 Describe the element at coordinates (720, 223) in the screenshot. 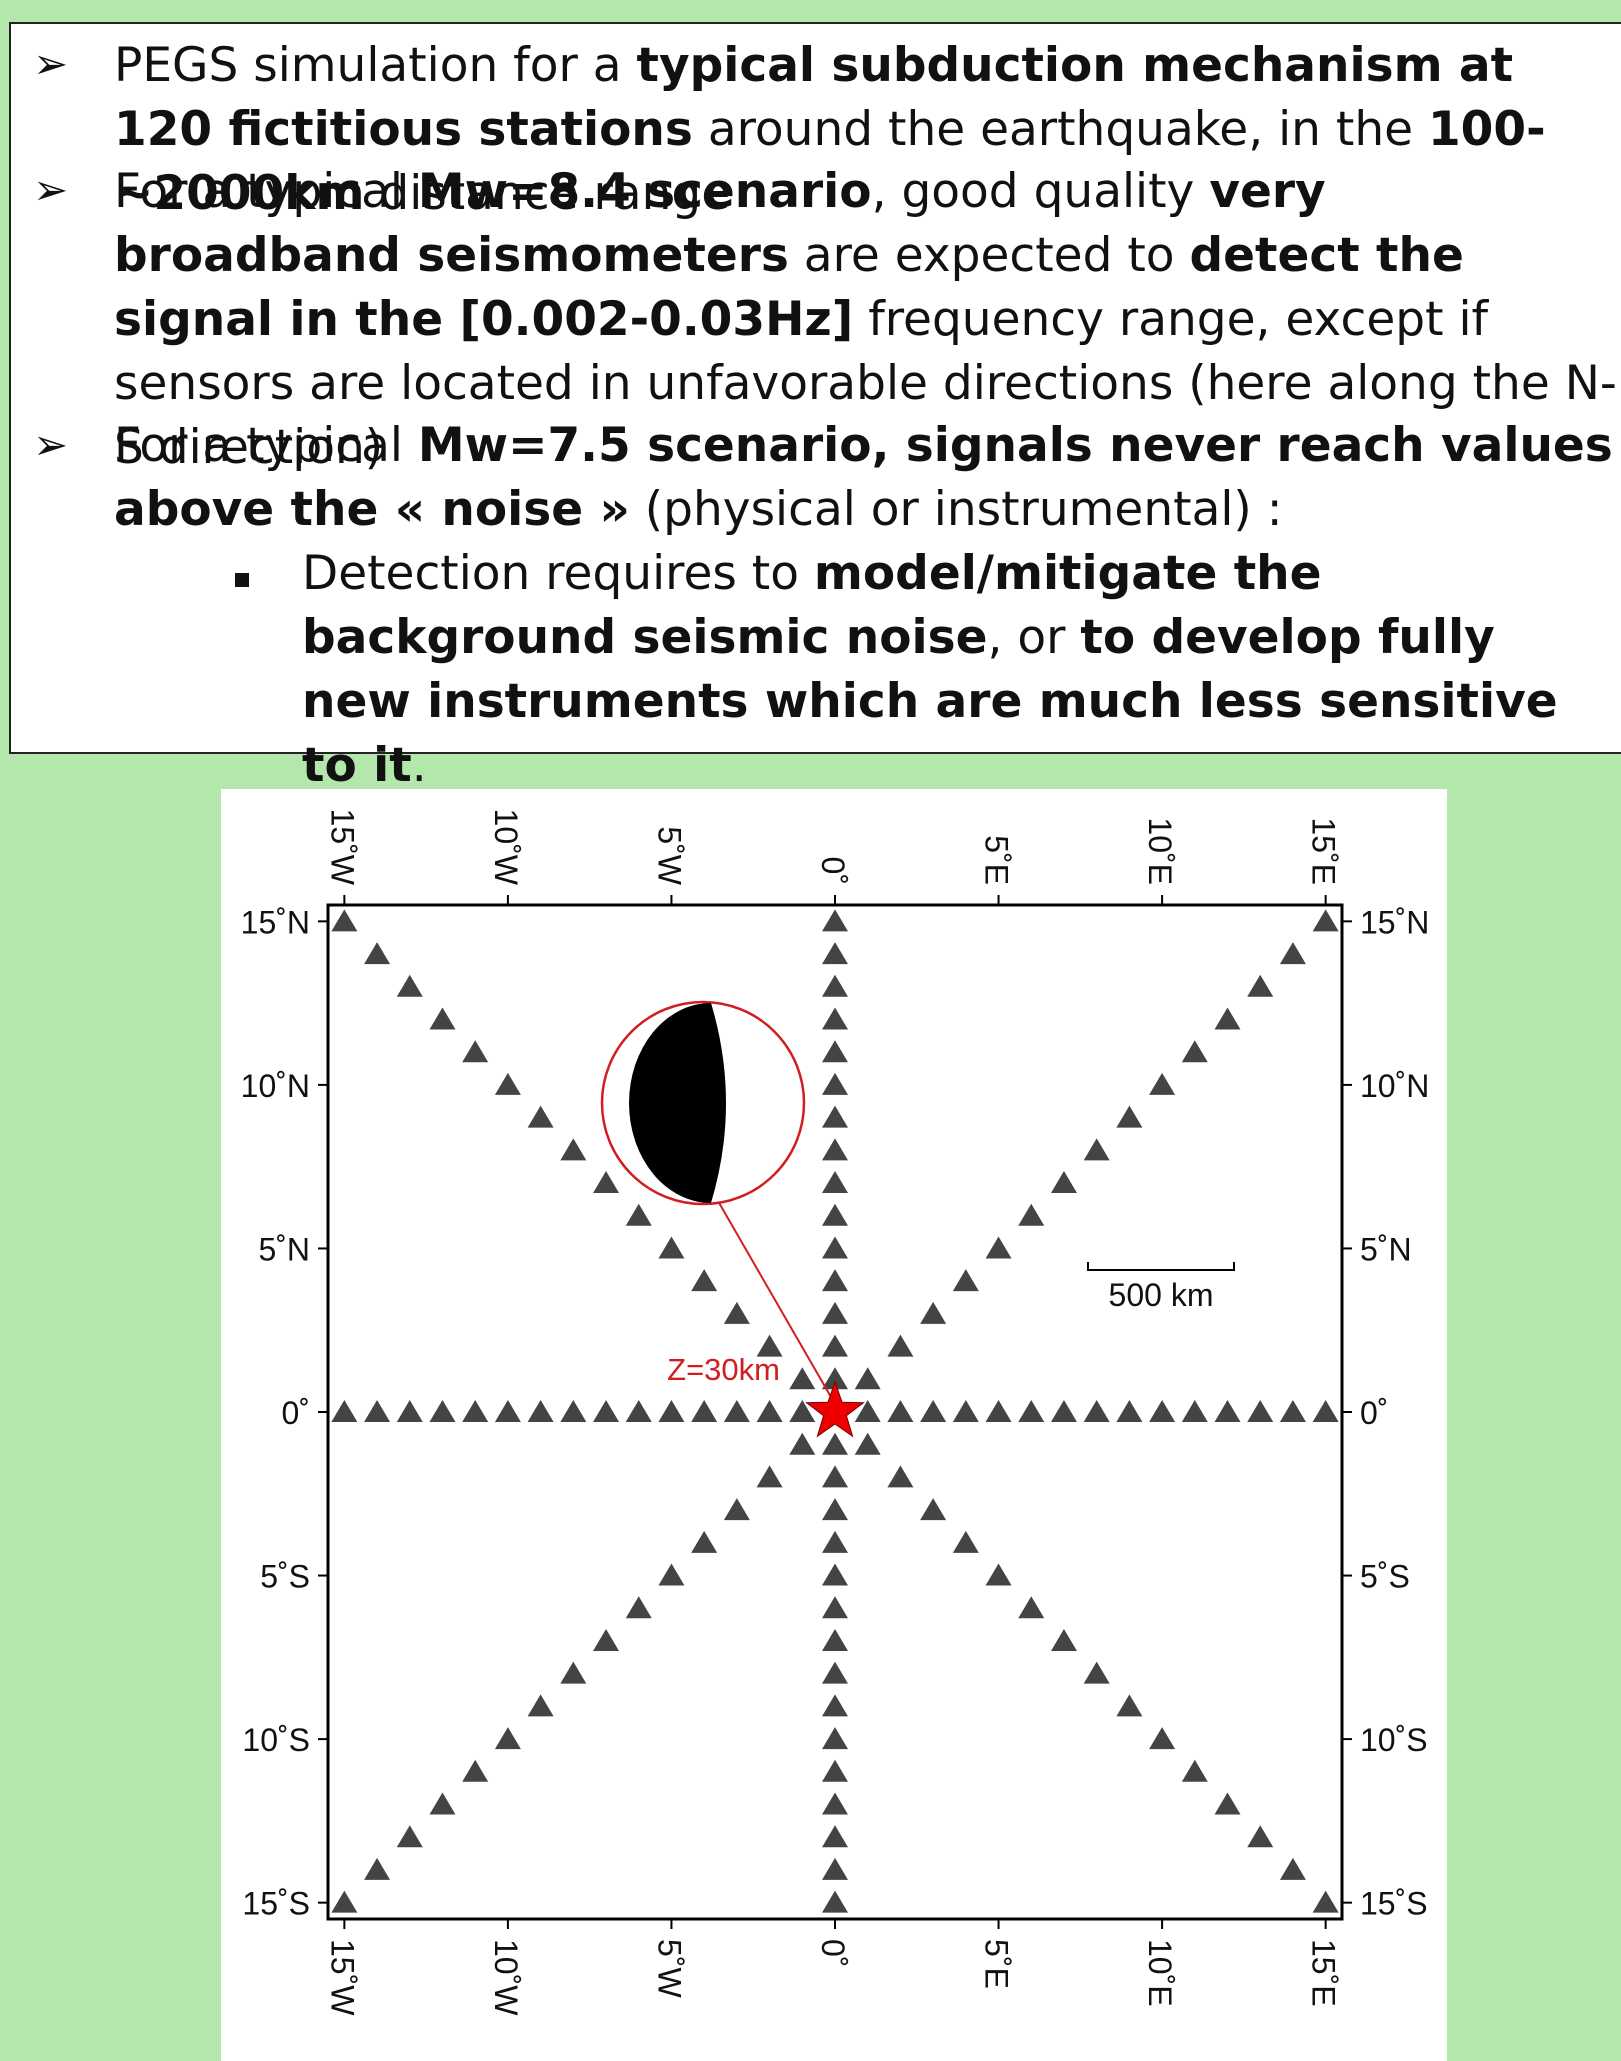

I see `bold-run: very broadband seismometers` at that location.